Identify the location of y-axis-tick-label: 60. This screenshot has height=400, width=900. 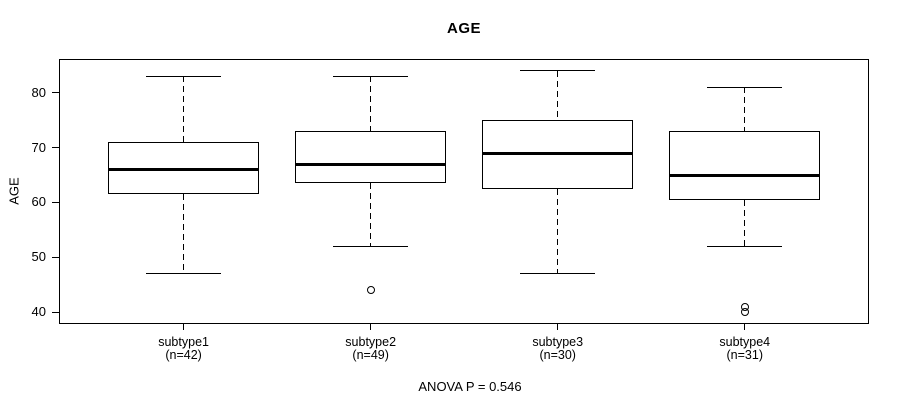
(38, 202).